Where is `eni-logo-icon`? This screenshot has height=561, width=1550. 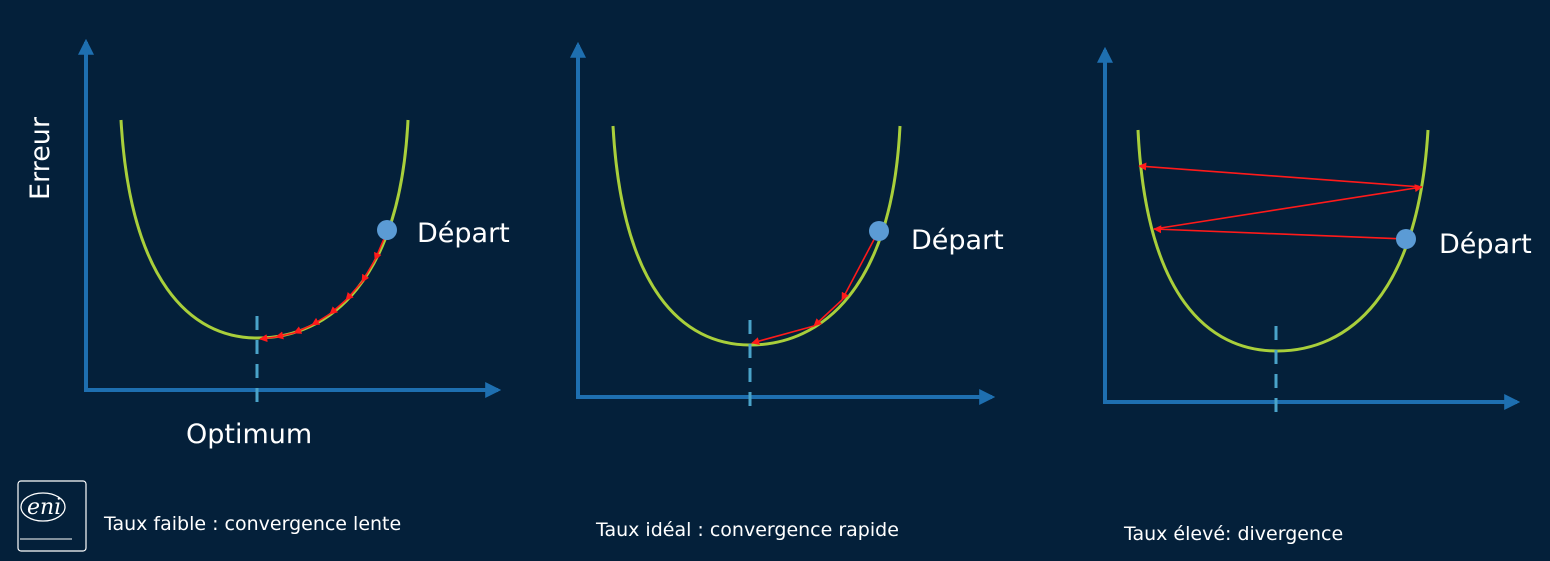
eni-logo-icon is located at coordinates (43, 507).